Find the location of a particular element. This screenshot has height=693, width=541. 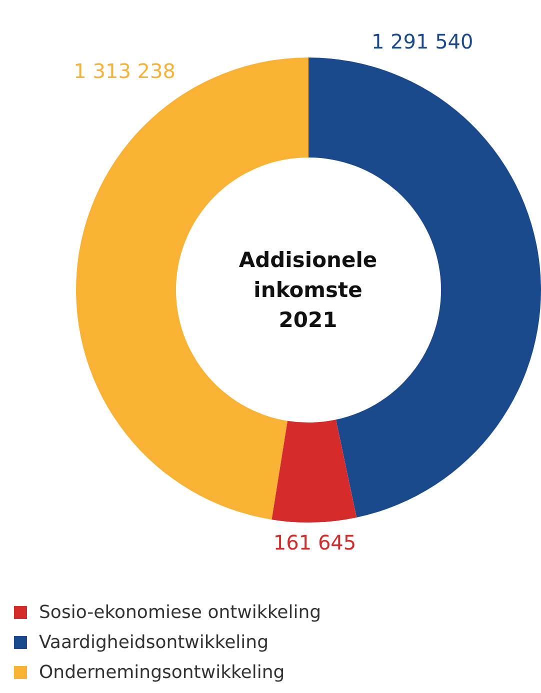

legend-label: Vaardigheidsontwikkeling is located at coordinates (154, 643).